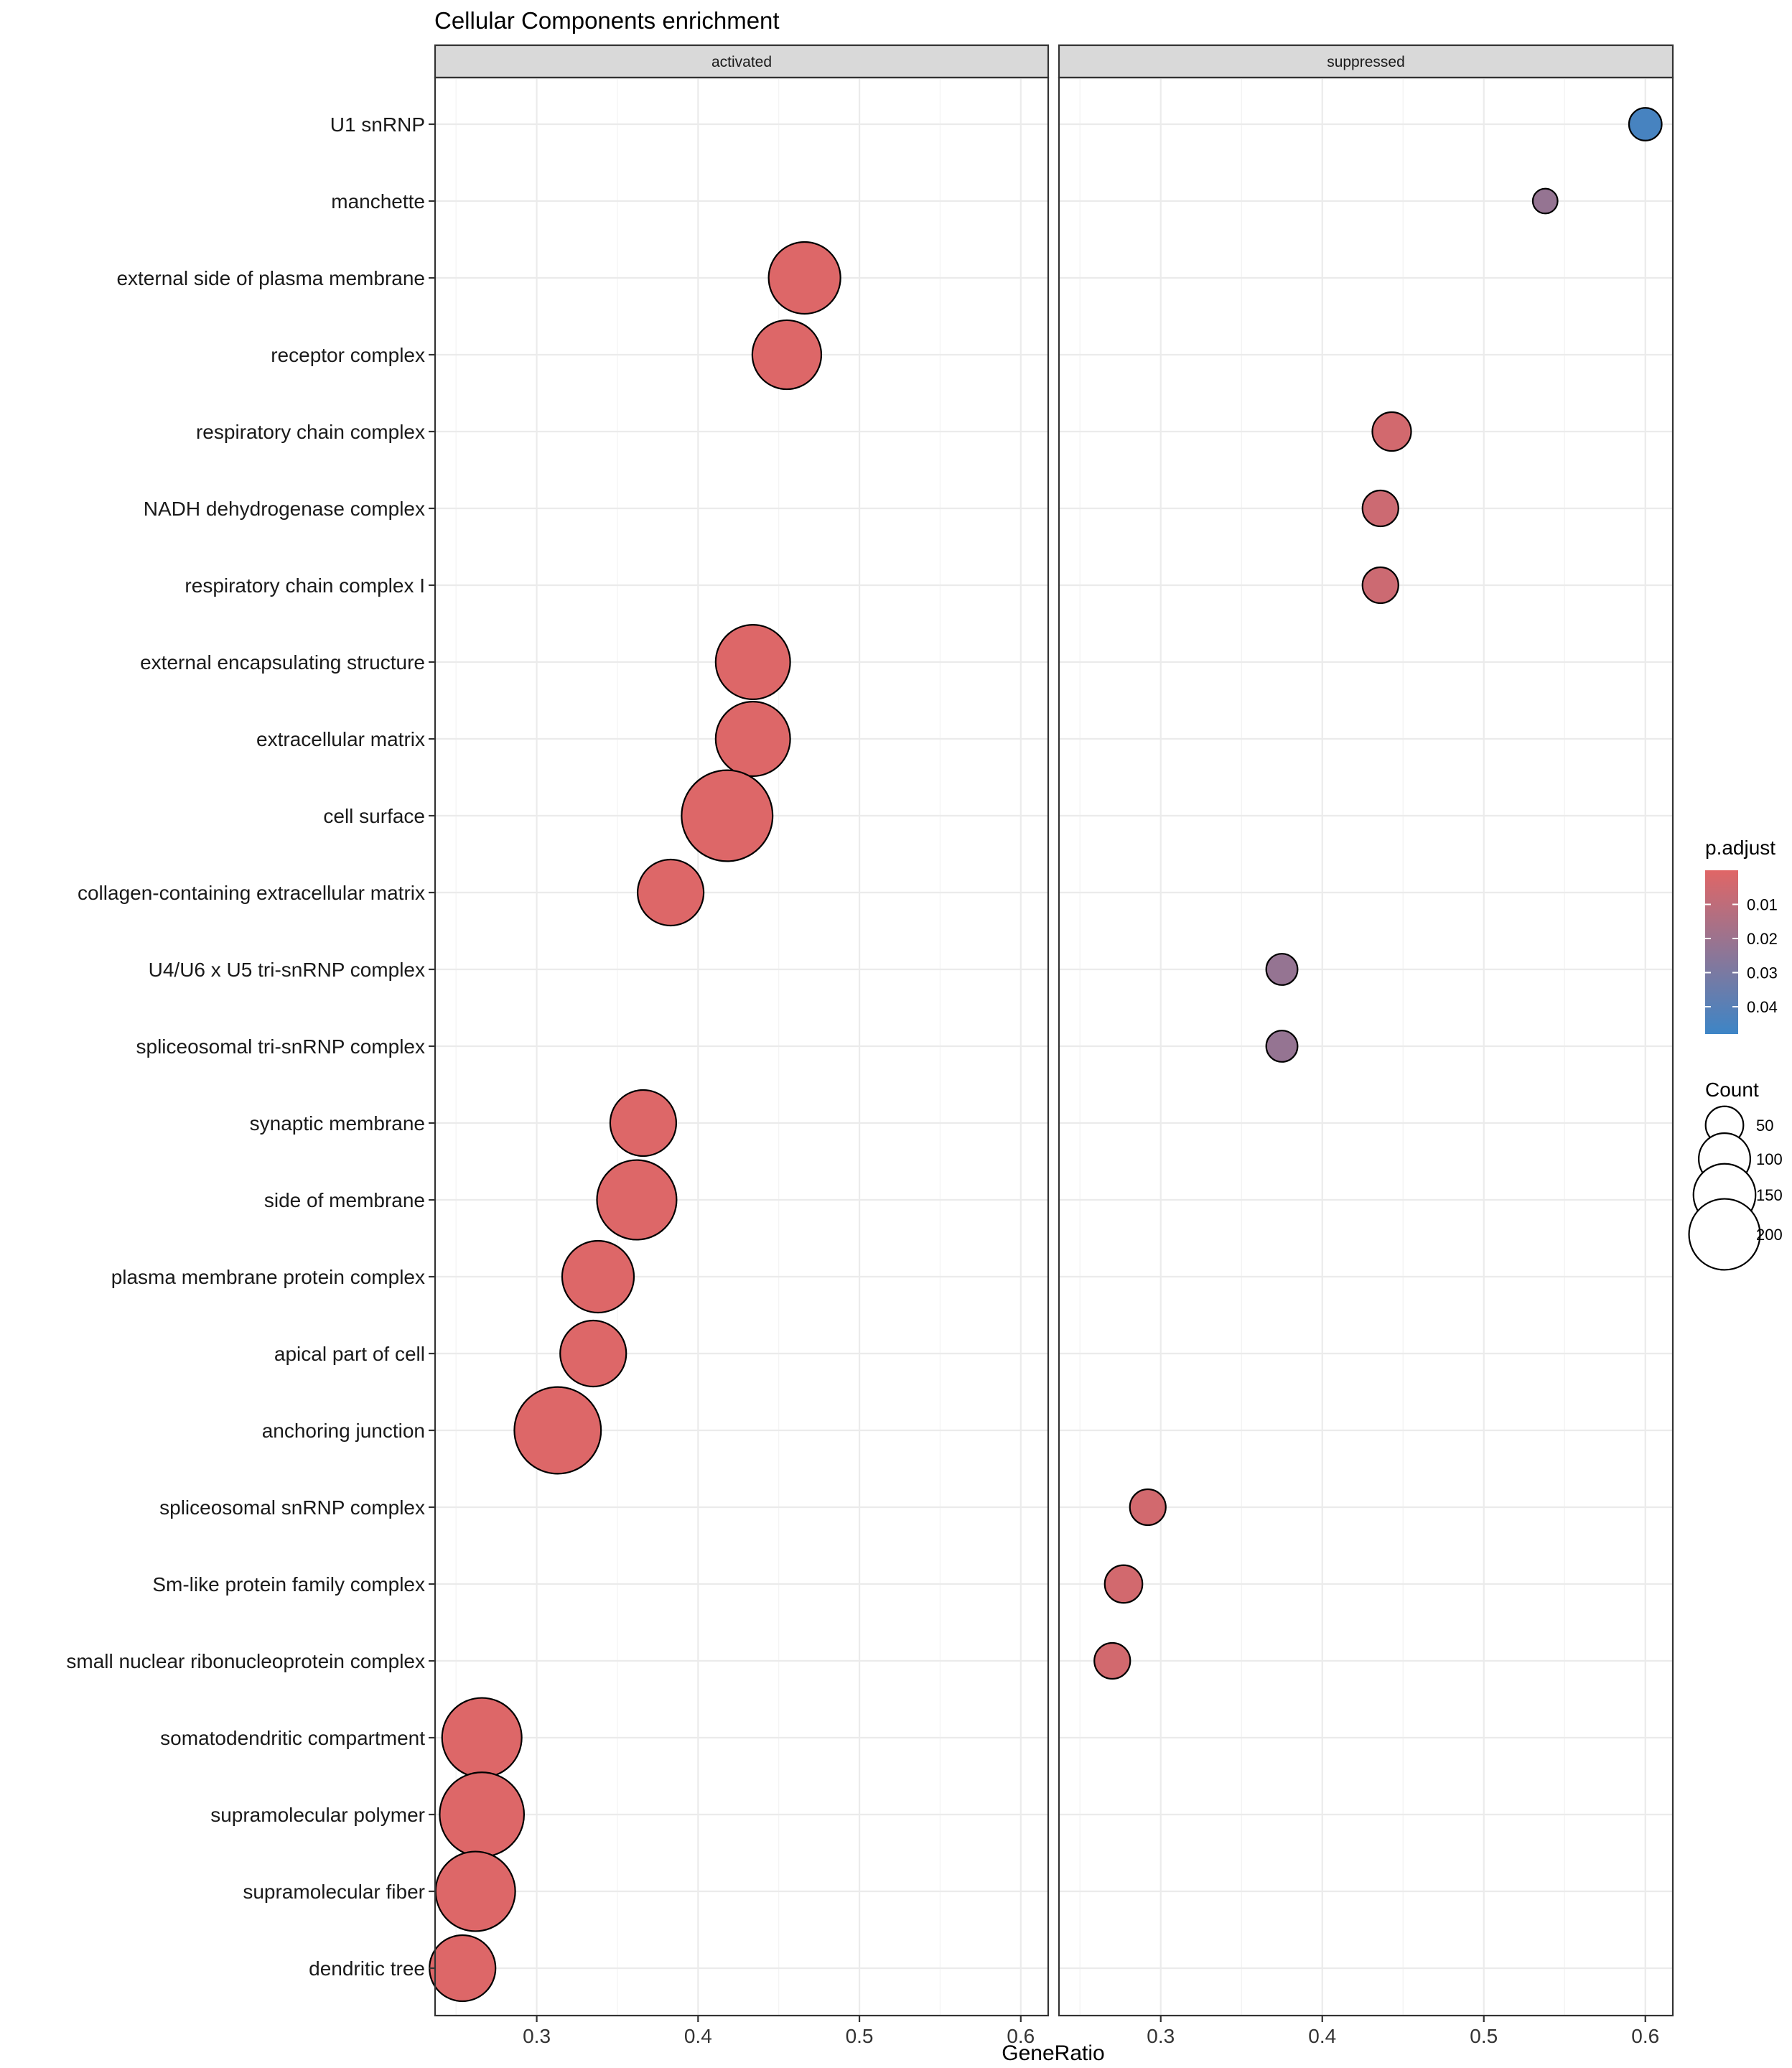  What do you see at coordinates (1762, 973) in the screenshot?
I see `color-legend-label: 0.03` at bounding box center [1762, 973].